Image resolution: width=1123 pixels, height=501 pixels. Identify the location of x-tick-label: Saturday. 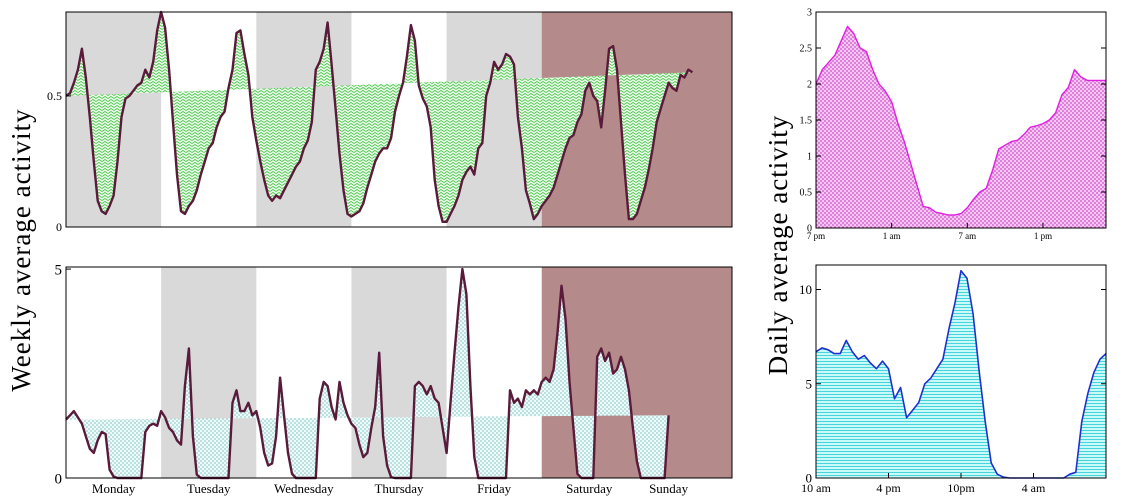
(589, 488).